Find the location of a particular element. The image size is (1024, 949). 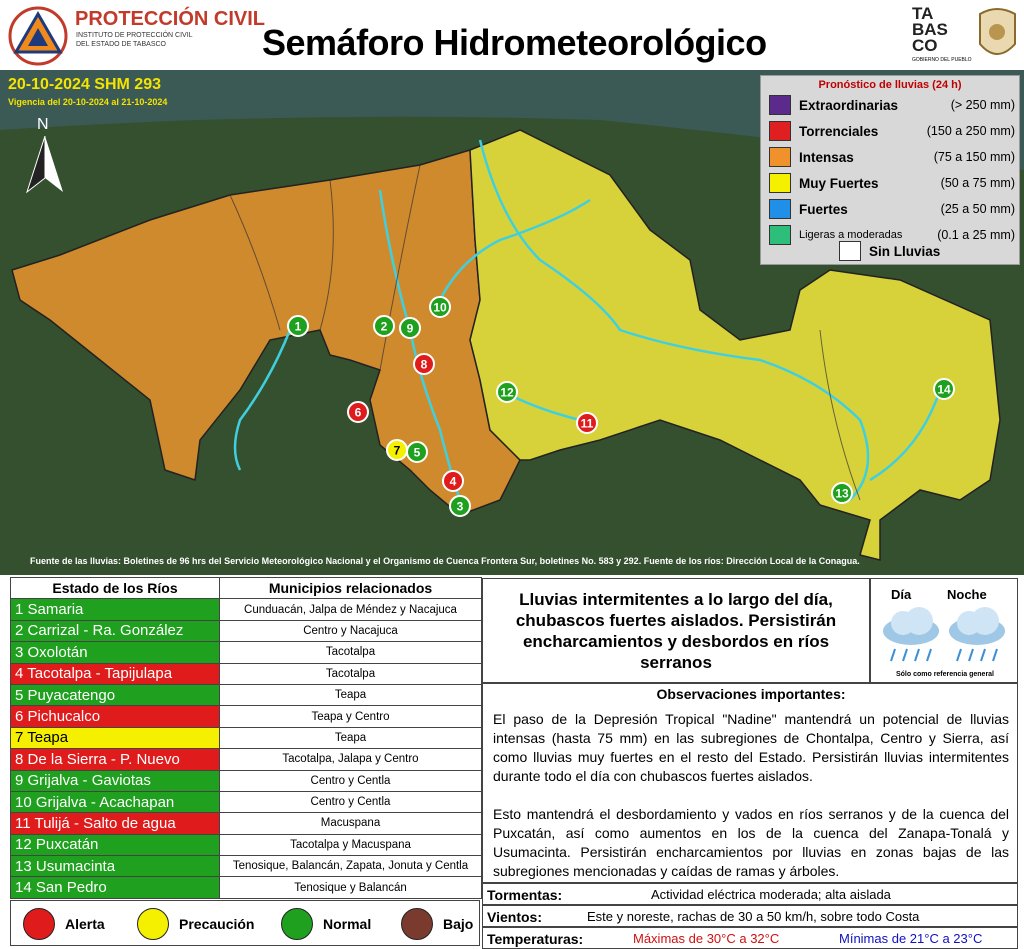

river-row: 10 Grijalva - Acachapan Centro y Centla is located at coordinates (246, 802).